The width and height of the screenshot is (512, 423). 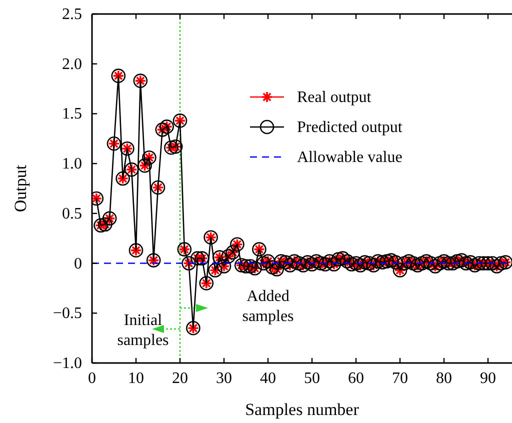 What do you see at coordinates (444, 378) in the screenshot?
I see `x-tick-label: 80` at bounding box center [444, 378].